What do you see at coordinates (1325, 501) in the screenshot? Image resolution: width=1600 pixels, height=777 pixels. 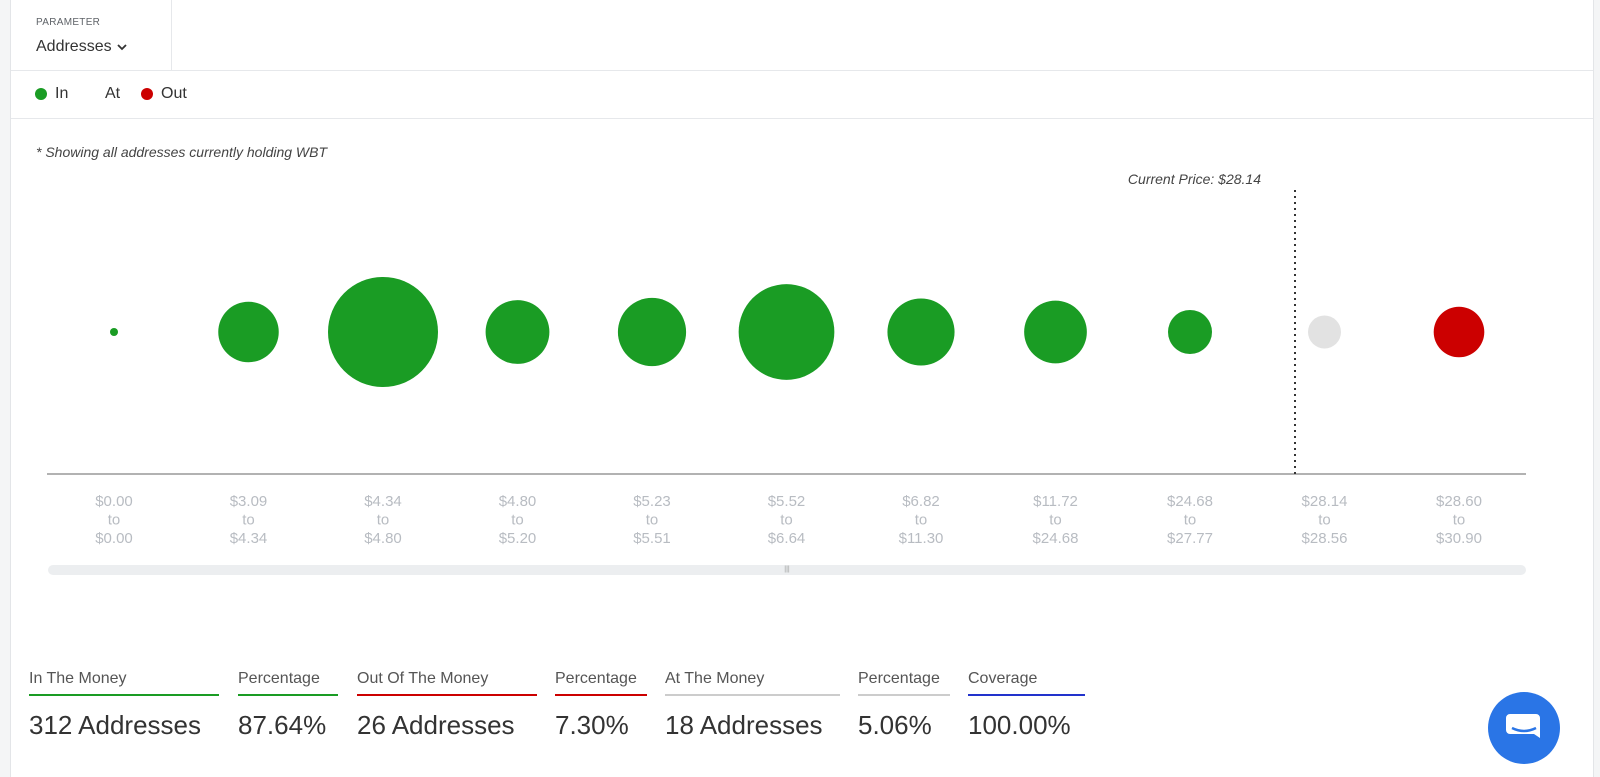 I see `x-tick-label: $28.14` at bounding box center [1325, 501].